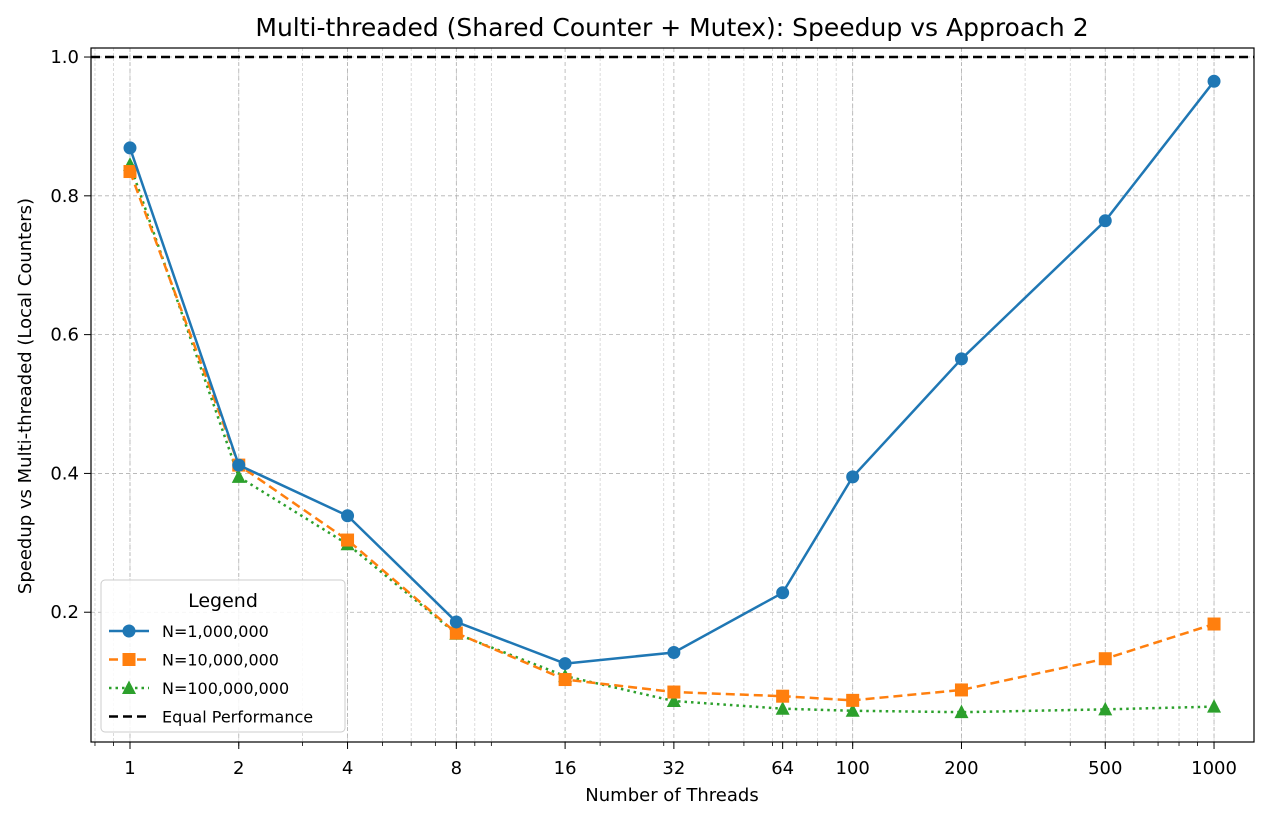  What do you see at coordinates (64, 473) in the screenshot?
I see `y-tick-label: 0.4` at bounding box center [64, 473].